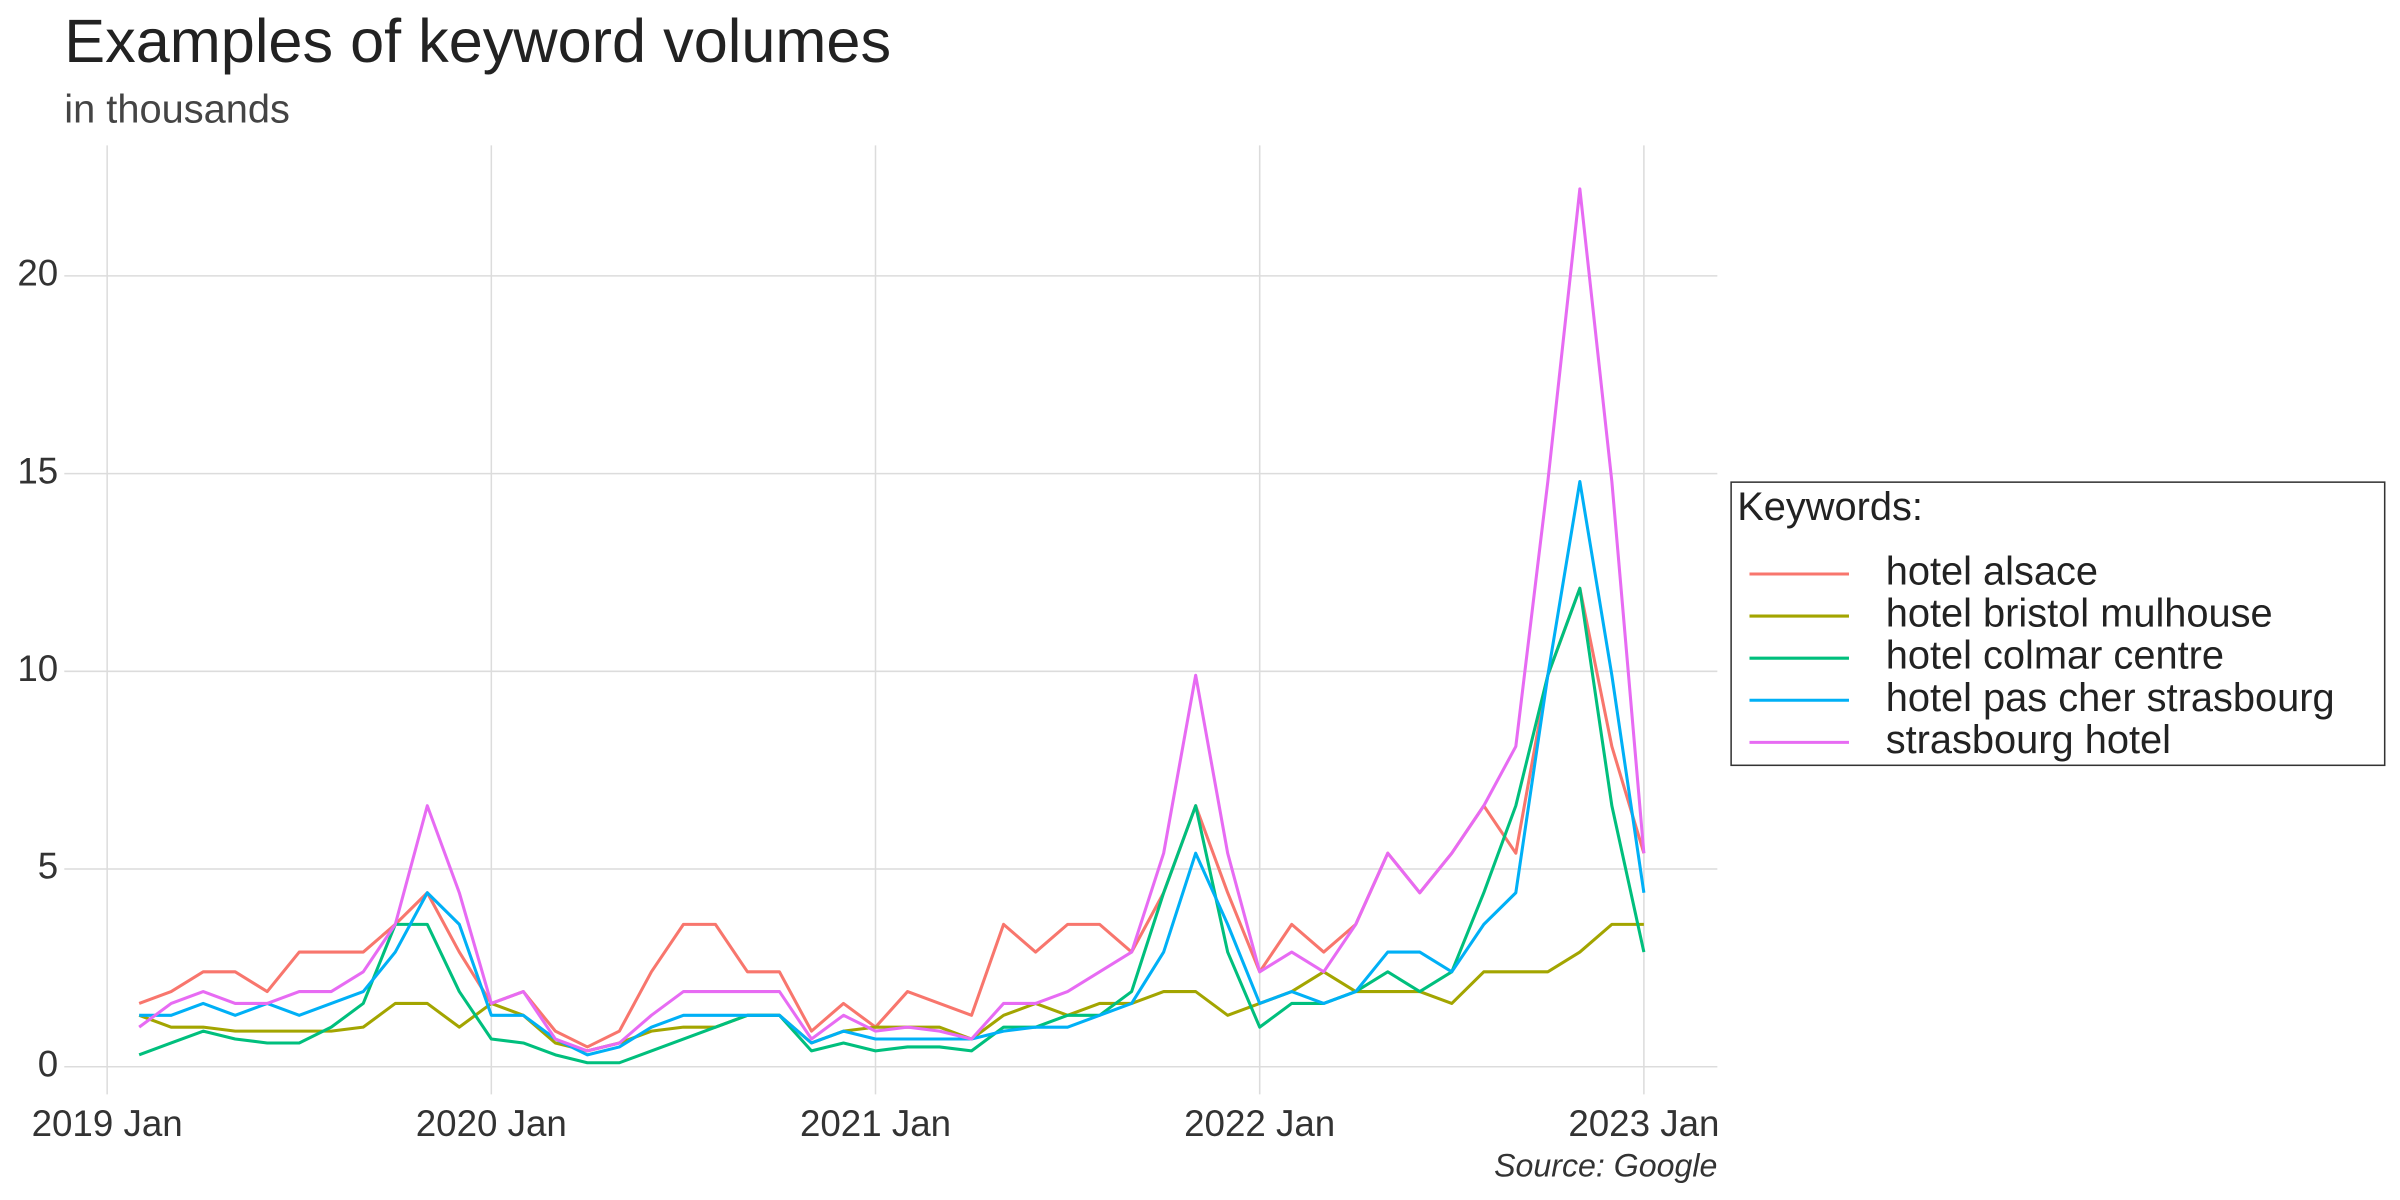 Image resolution: width=2400 pixels, height=1200 pixels. Describe the element at coordinates (1643, 1123) in the screenshot. I see `x-tick-label: 2023 Jan` at that location.